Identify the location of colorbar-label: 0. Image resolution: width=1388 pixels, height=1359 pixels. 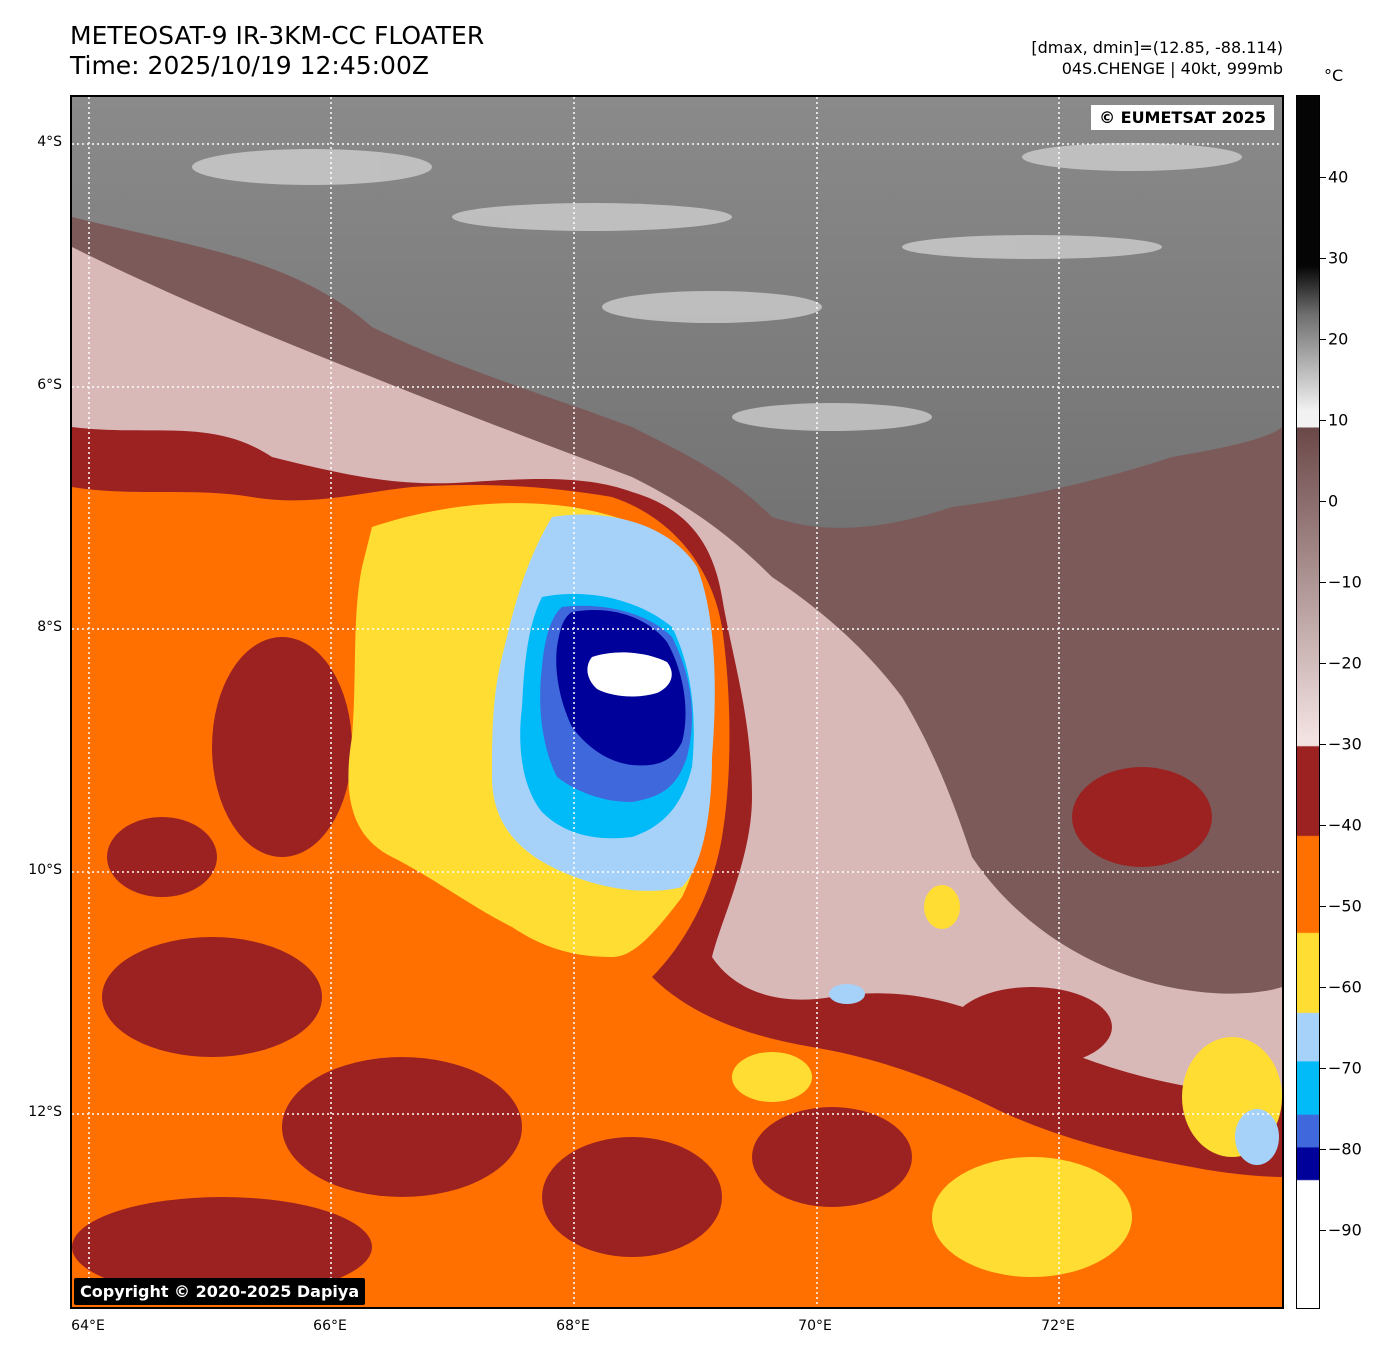
(1333, 501).